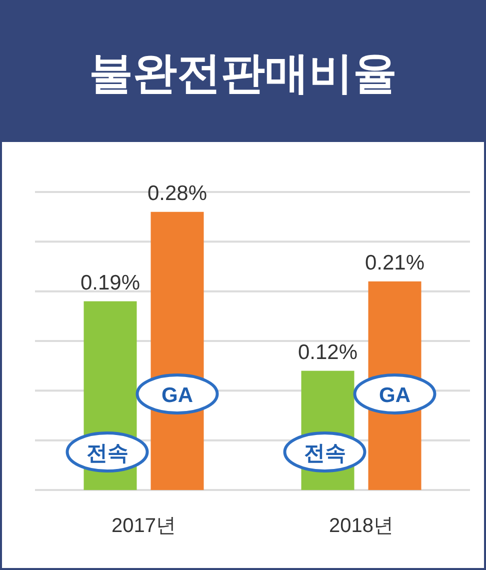 Image resolution: width=486 pixels, height=570 pixels. I want to click on data-label: 0.21%, so click(394, 262).